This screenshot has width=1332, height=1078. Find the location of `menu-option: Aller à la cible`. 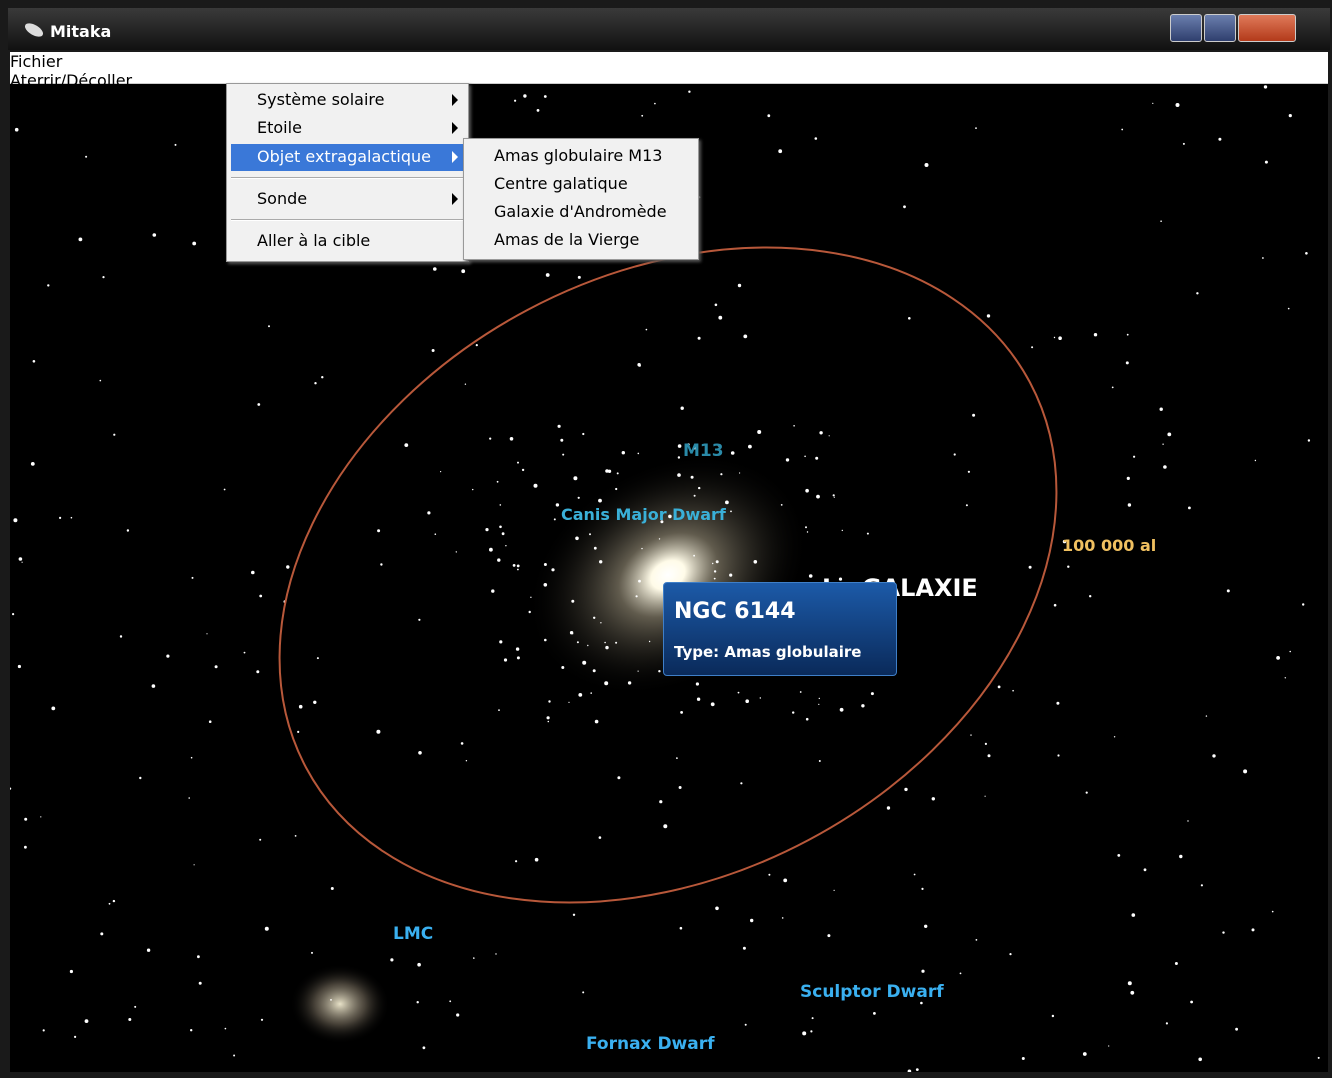

menu-option: Aller à la cible is located at coordinates (314, 240).